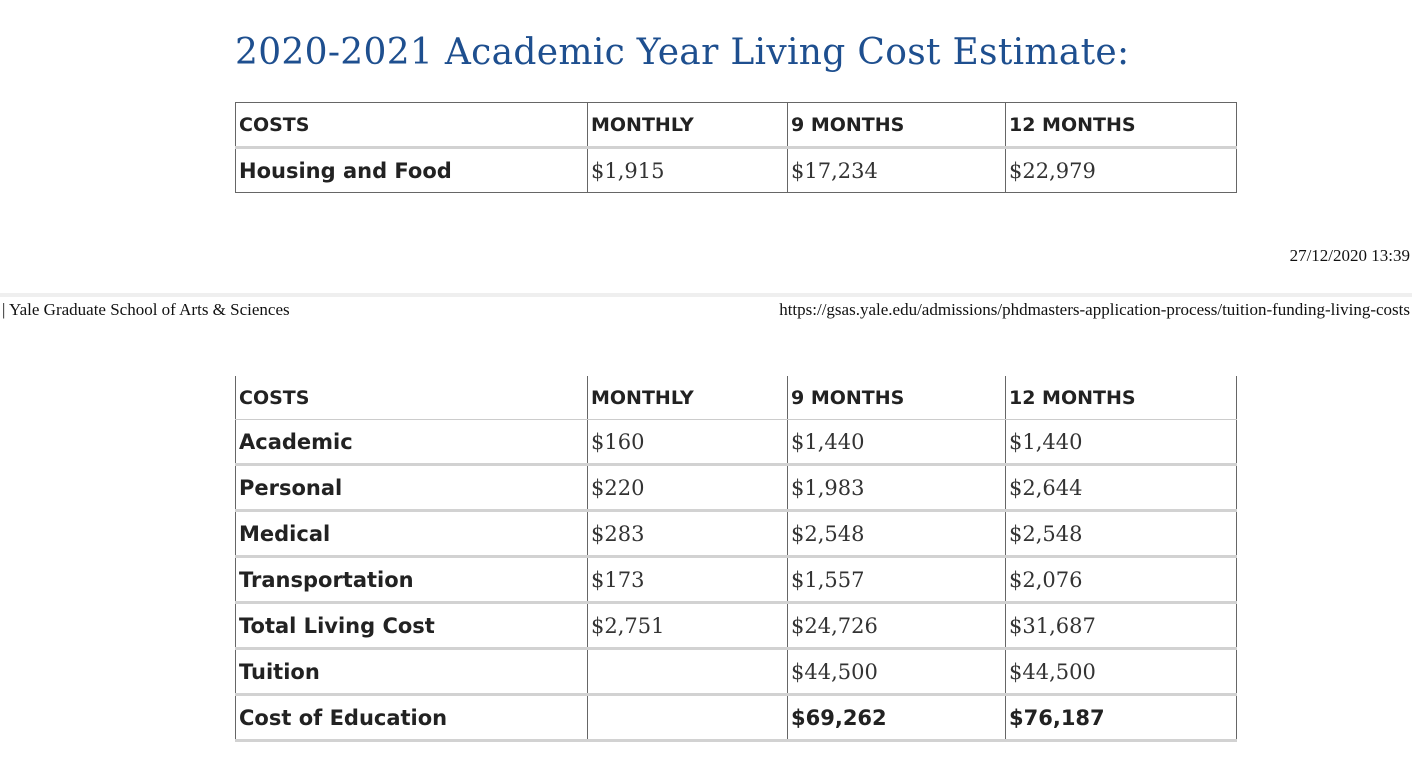 This screenshot has height=776, width=1412. I want to click on twelve-month-value: $76,187, so click(1121, 718).